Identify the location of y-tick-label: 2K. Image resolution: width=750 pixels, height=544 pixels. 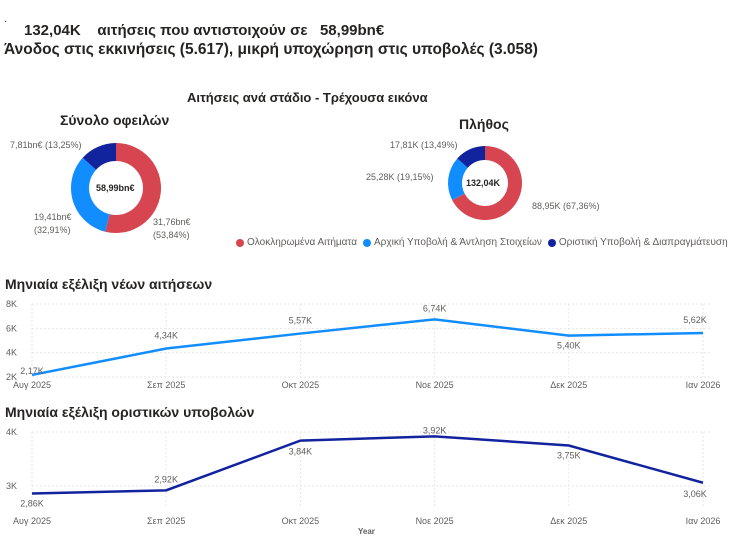
(11, 377).